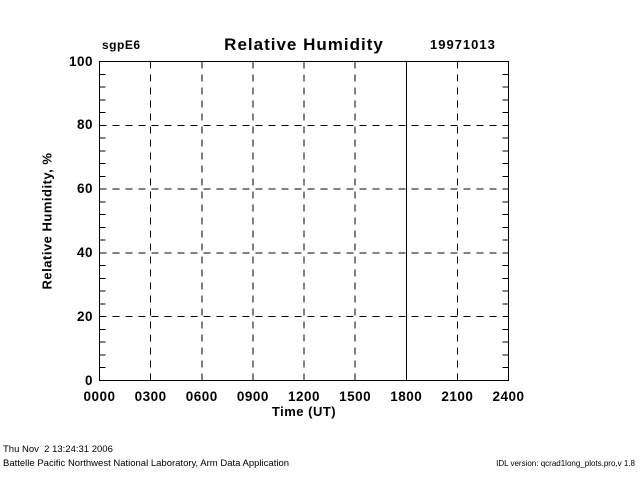 The height and width of the screenshot is (480, 640). I want to click on x-tick-label: 1800, so click(406, 396).